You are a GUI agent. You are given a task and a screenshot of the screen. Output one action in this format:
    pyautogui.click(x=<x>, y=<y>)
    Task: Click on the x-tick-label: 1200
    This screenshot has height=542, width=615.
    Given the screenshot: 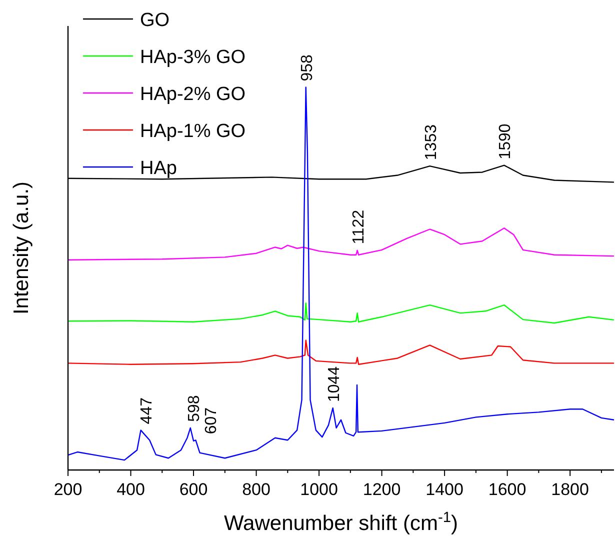 What is the action you would take?
    pyautogui.click(x=381, y=489)
    